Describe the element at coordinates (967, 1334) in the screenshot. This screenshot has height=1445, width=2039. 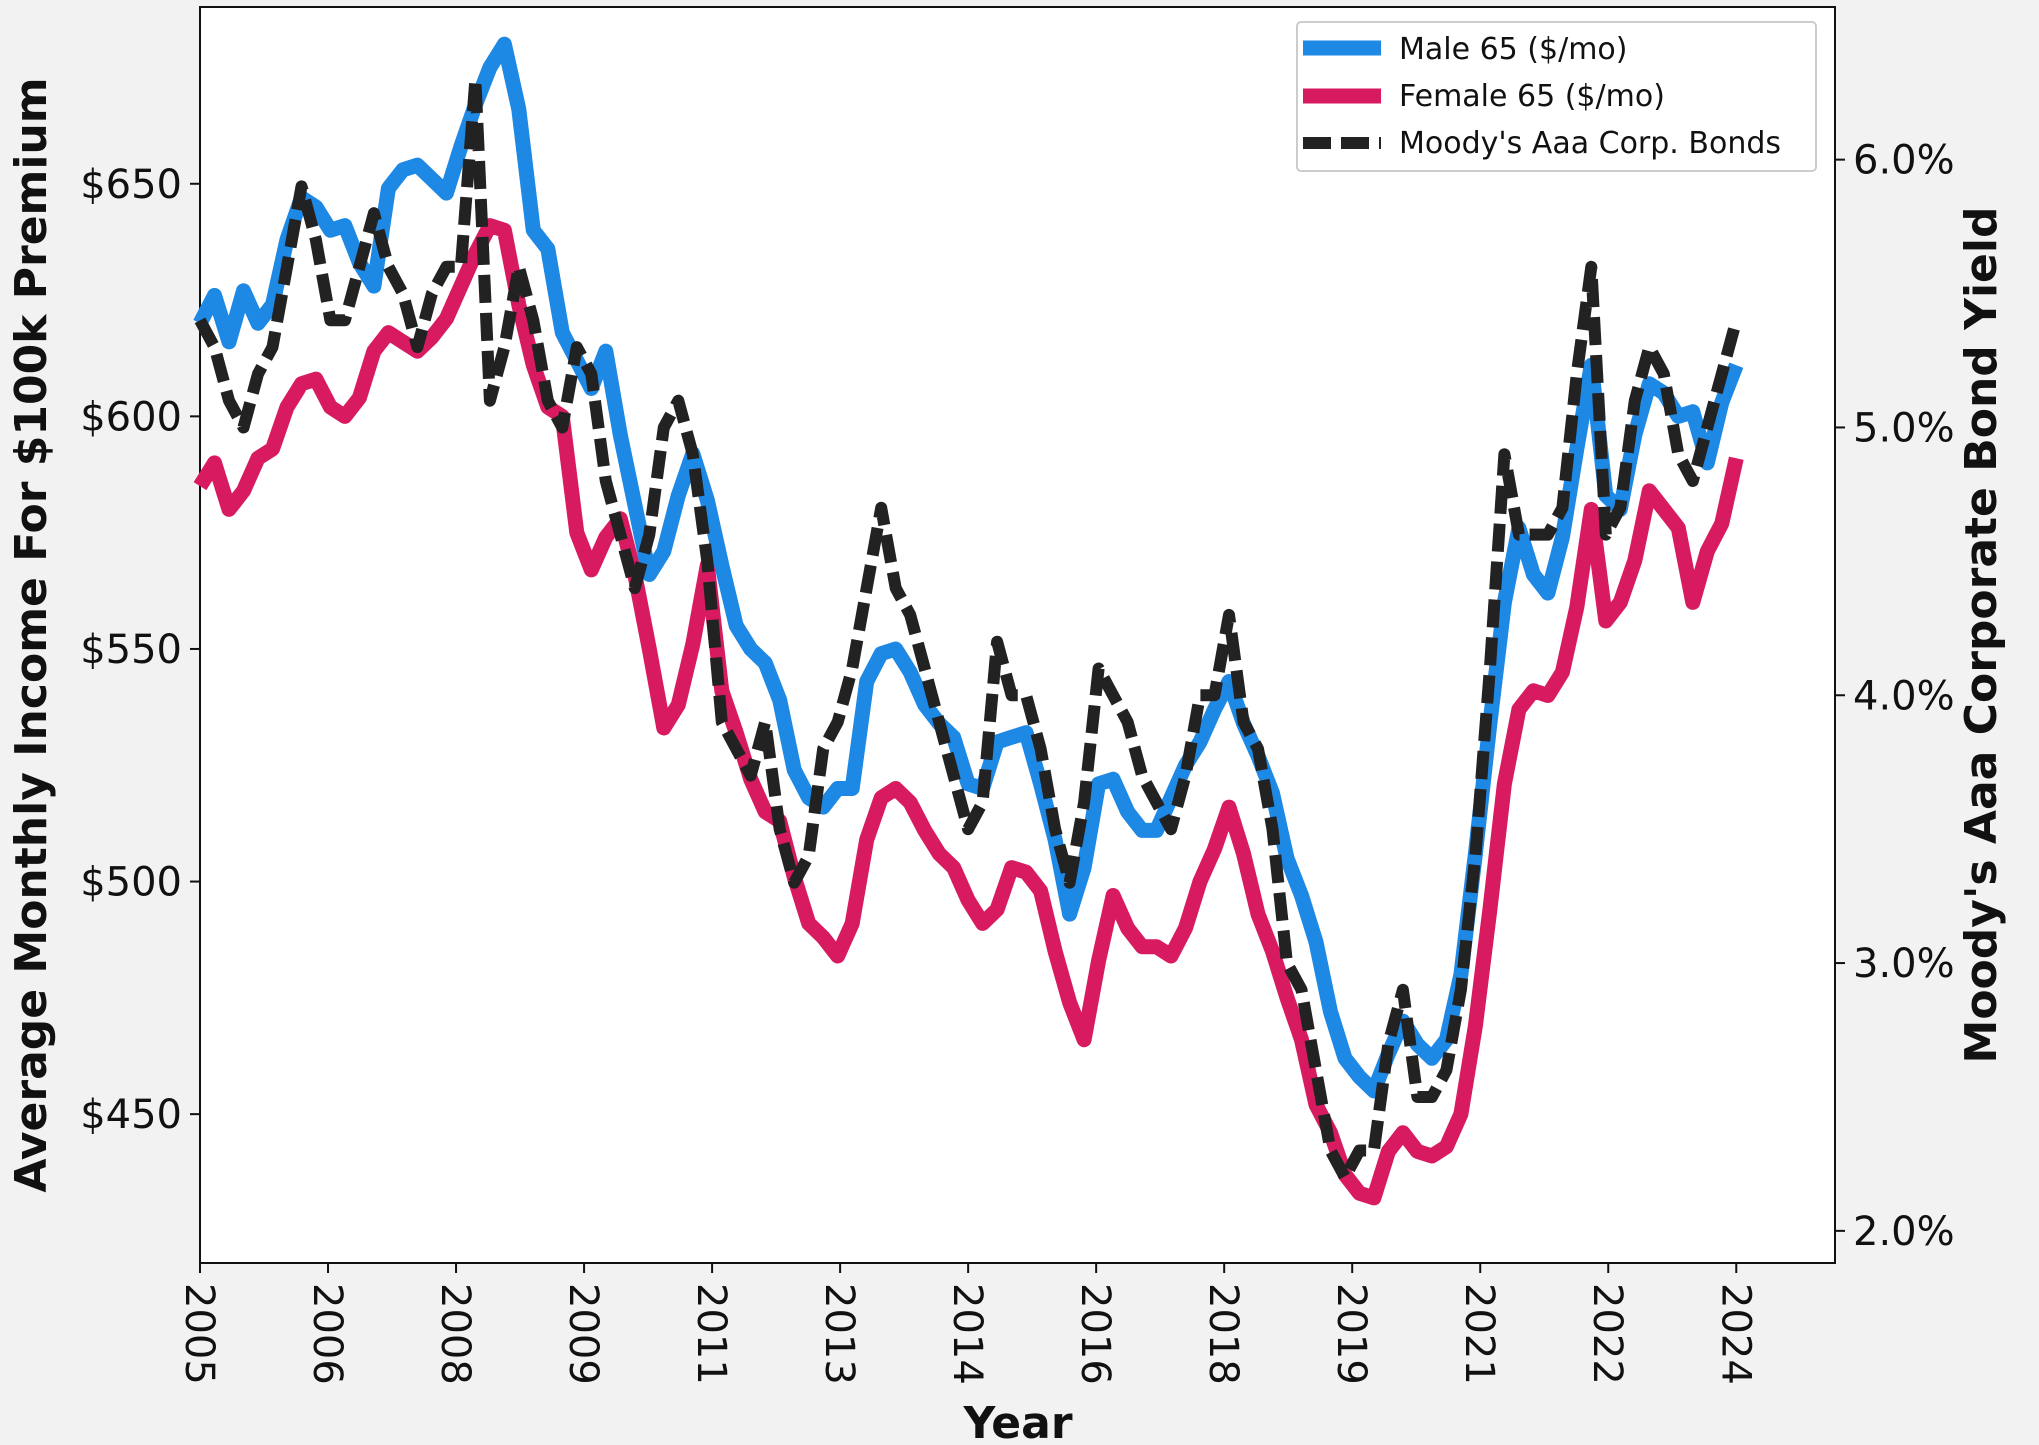
I see `x-tick-label-6: 2014` at that location.